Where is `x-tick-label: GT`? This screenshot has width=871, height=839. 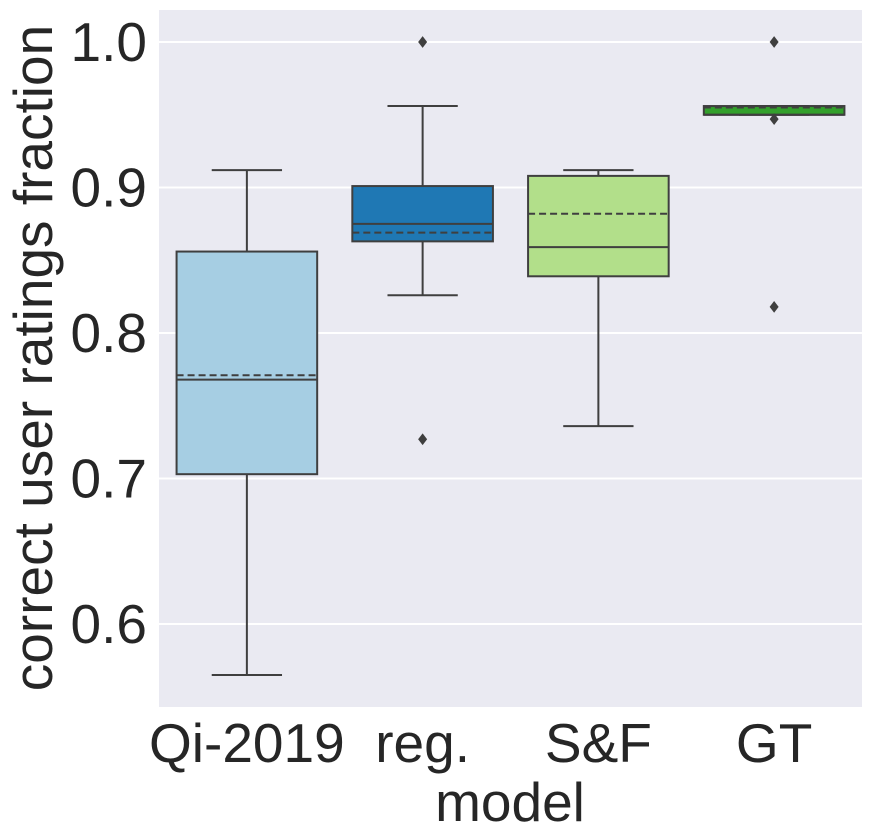
x-tick-label: GT is located at coordinates (774, 743).